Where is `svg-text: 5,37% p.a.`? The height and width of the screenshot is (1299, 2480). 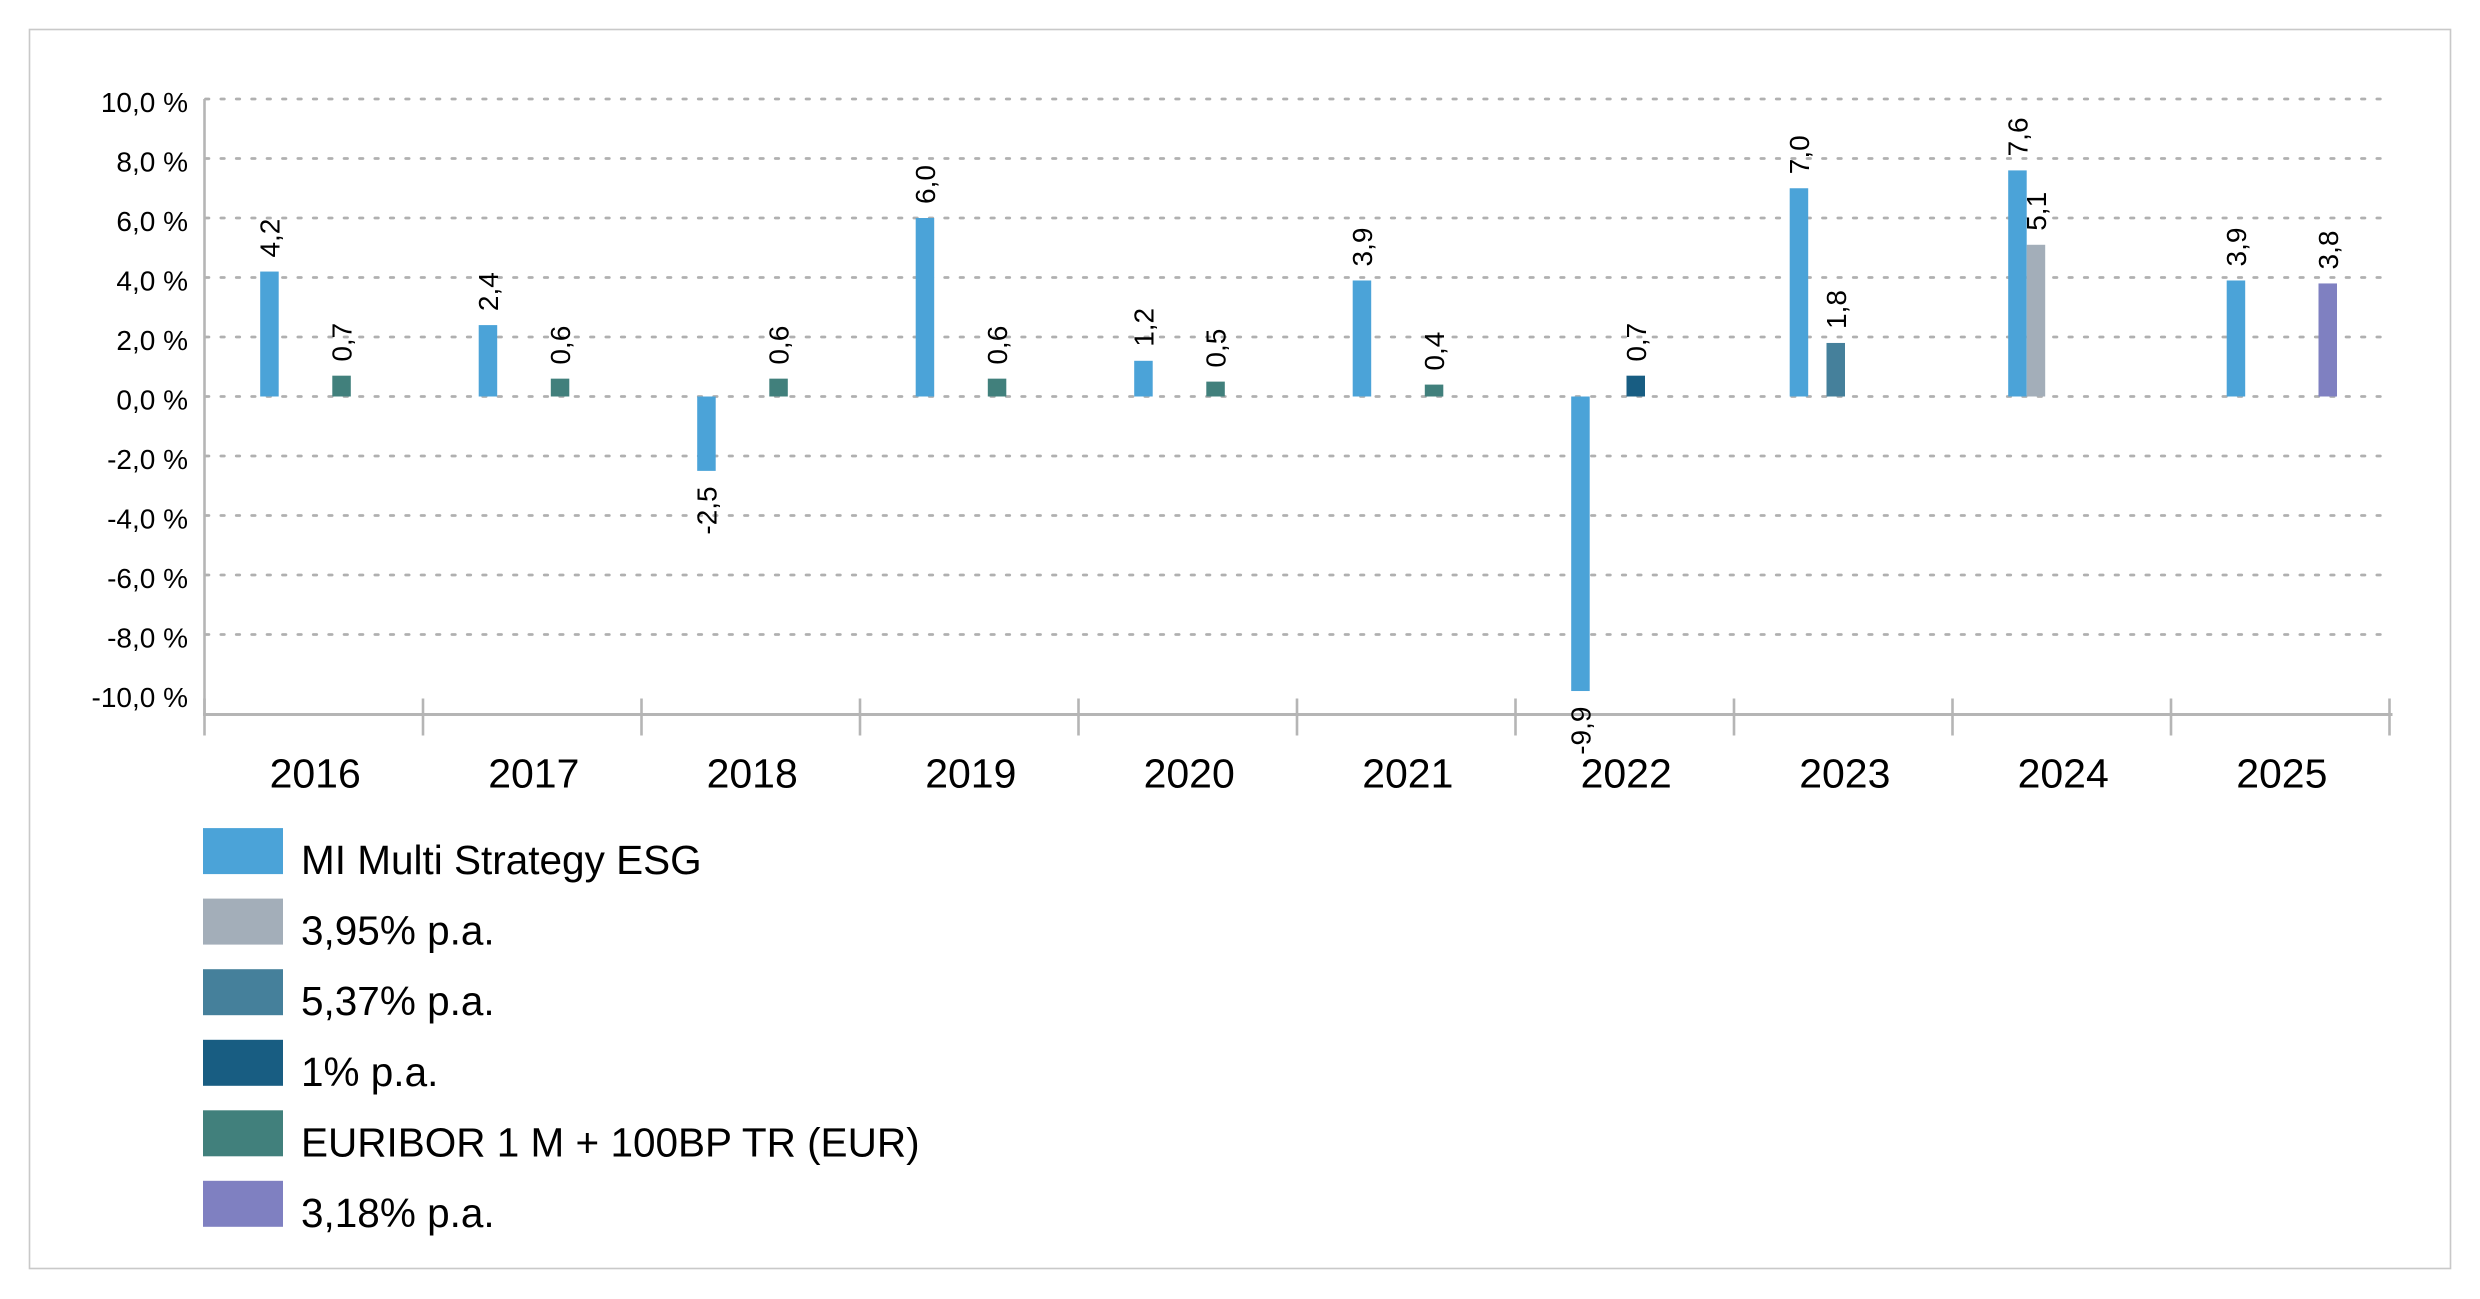
svg-text: 5,37% p.a. is located at coordinates (398, 1001).